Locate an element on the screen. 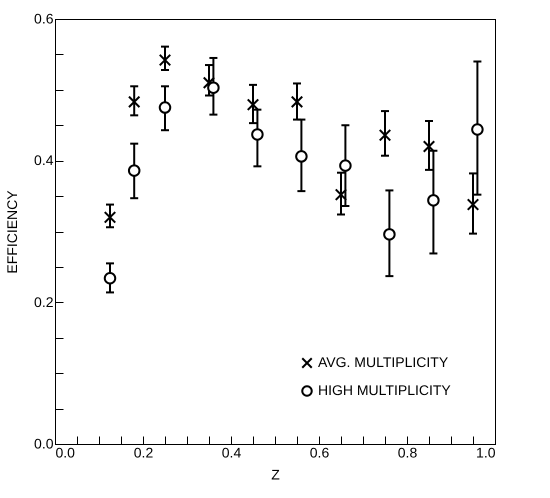 Image resolution: width=550 pixels, height=498 pixels. legend-label: HIGH MULTIPLICITY is located at coordinates (385, 390).